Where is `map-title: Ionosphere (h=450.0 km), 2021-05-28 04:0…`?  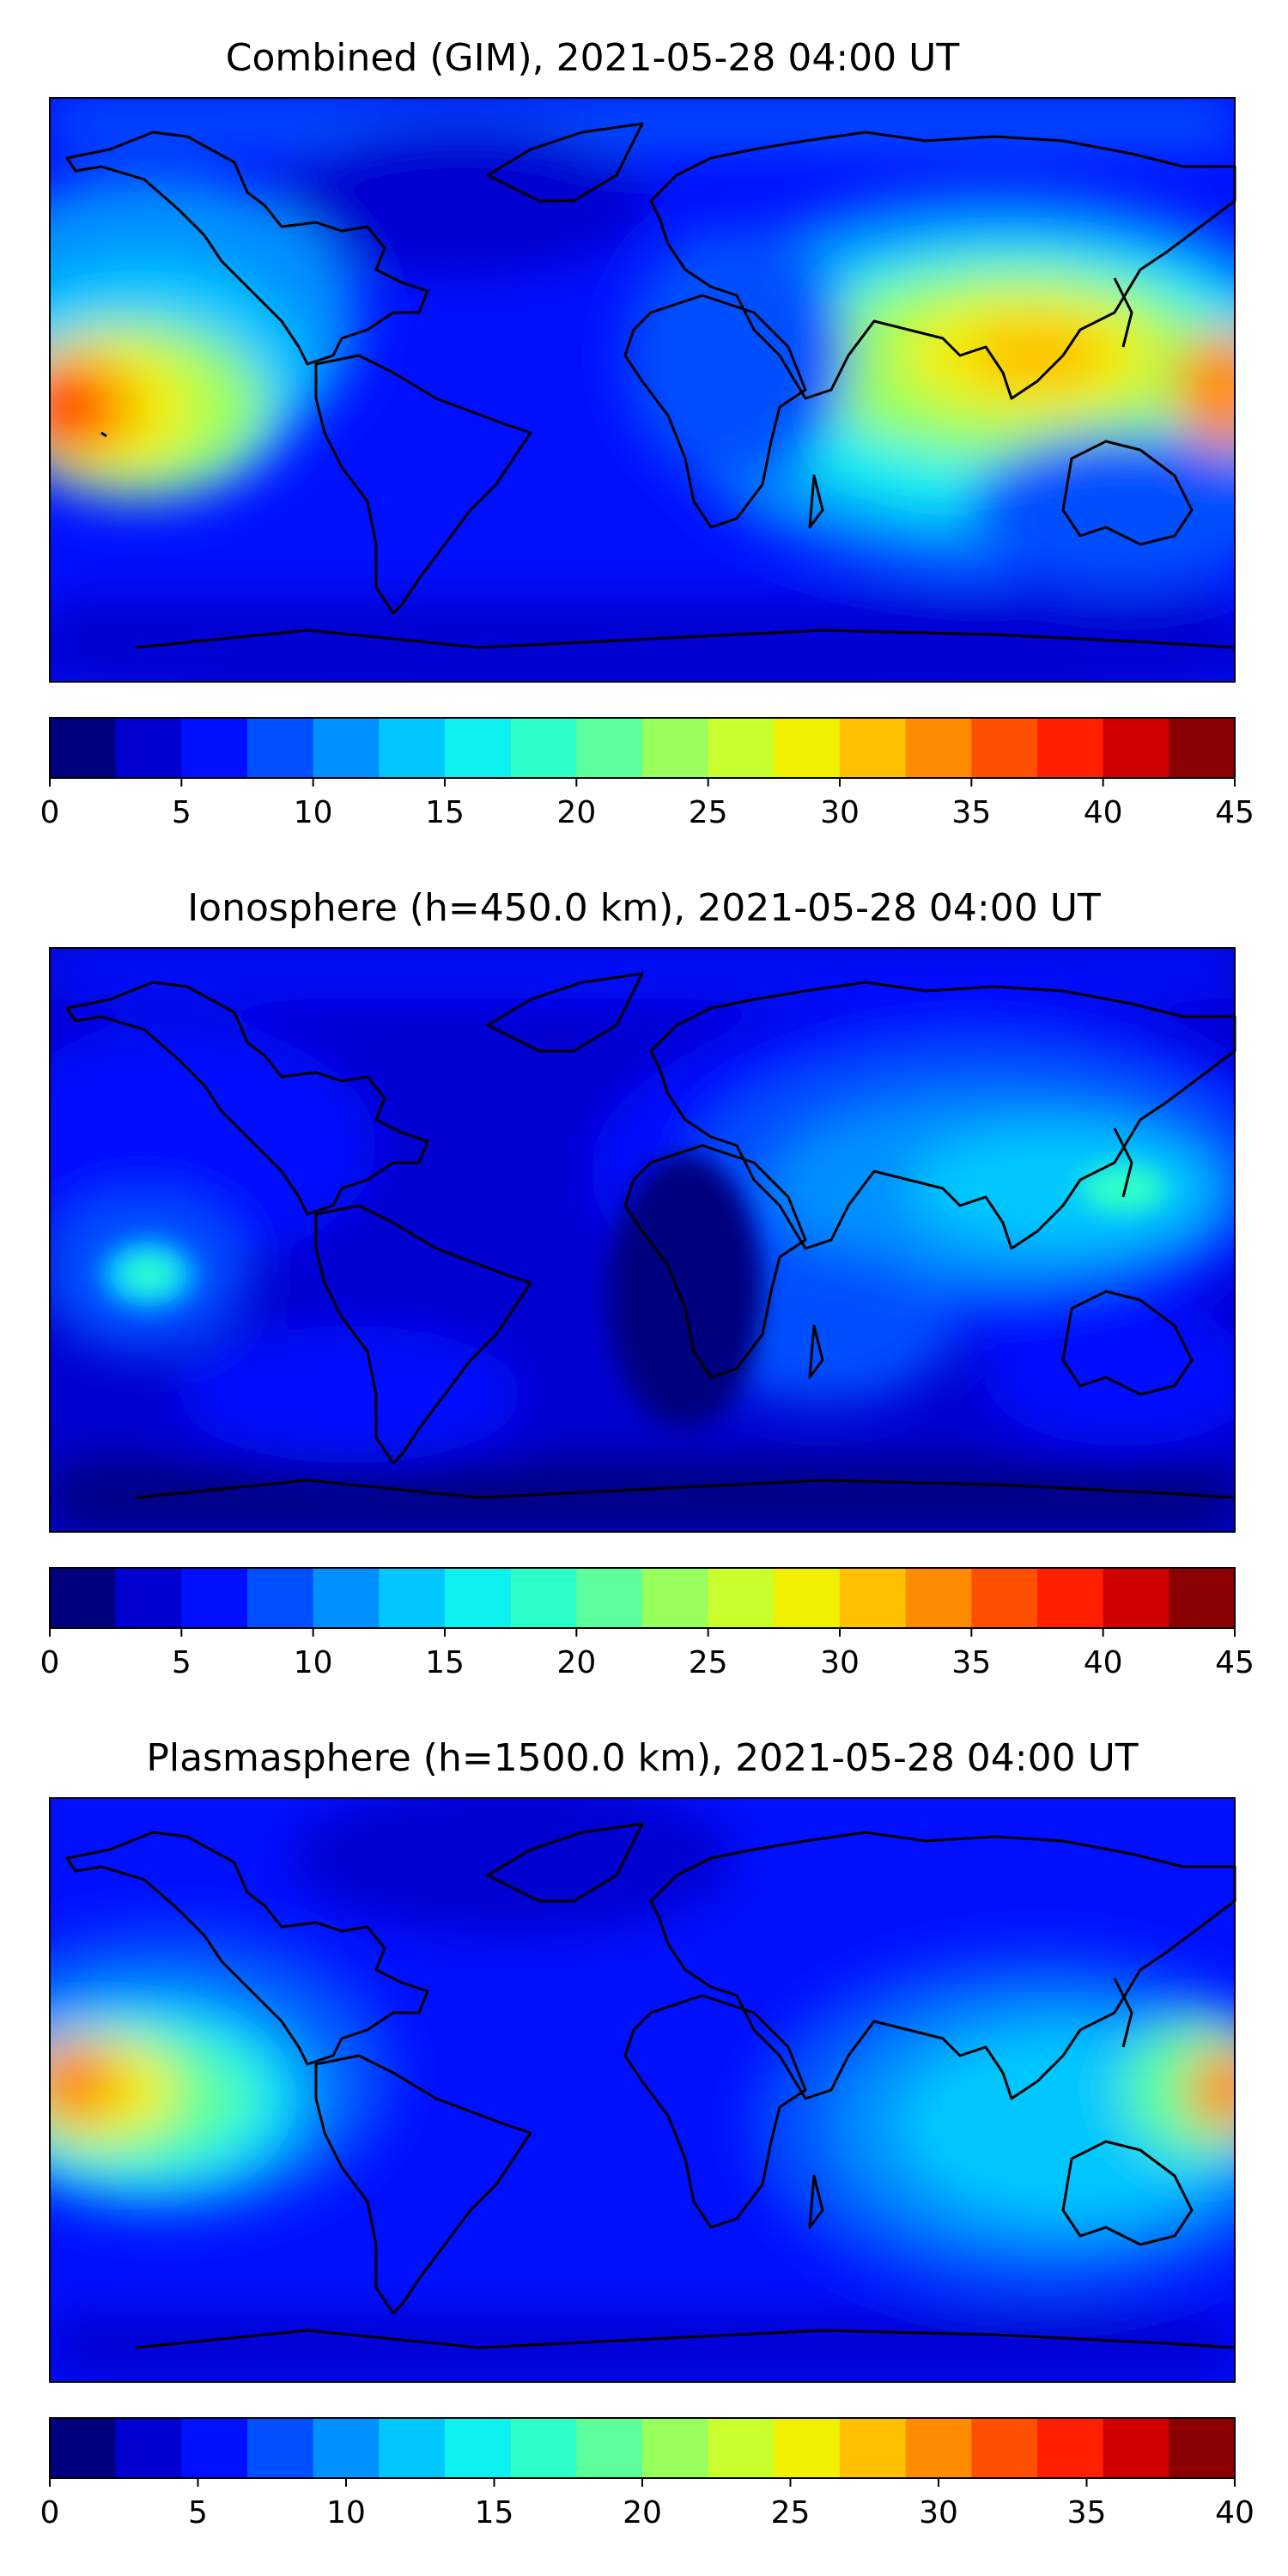
map-title: Ionosphere (h=450.0 km), 2021-05-28 04:0… is located at coordinates (644, 908).